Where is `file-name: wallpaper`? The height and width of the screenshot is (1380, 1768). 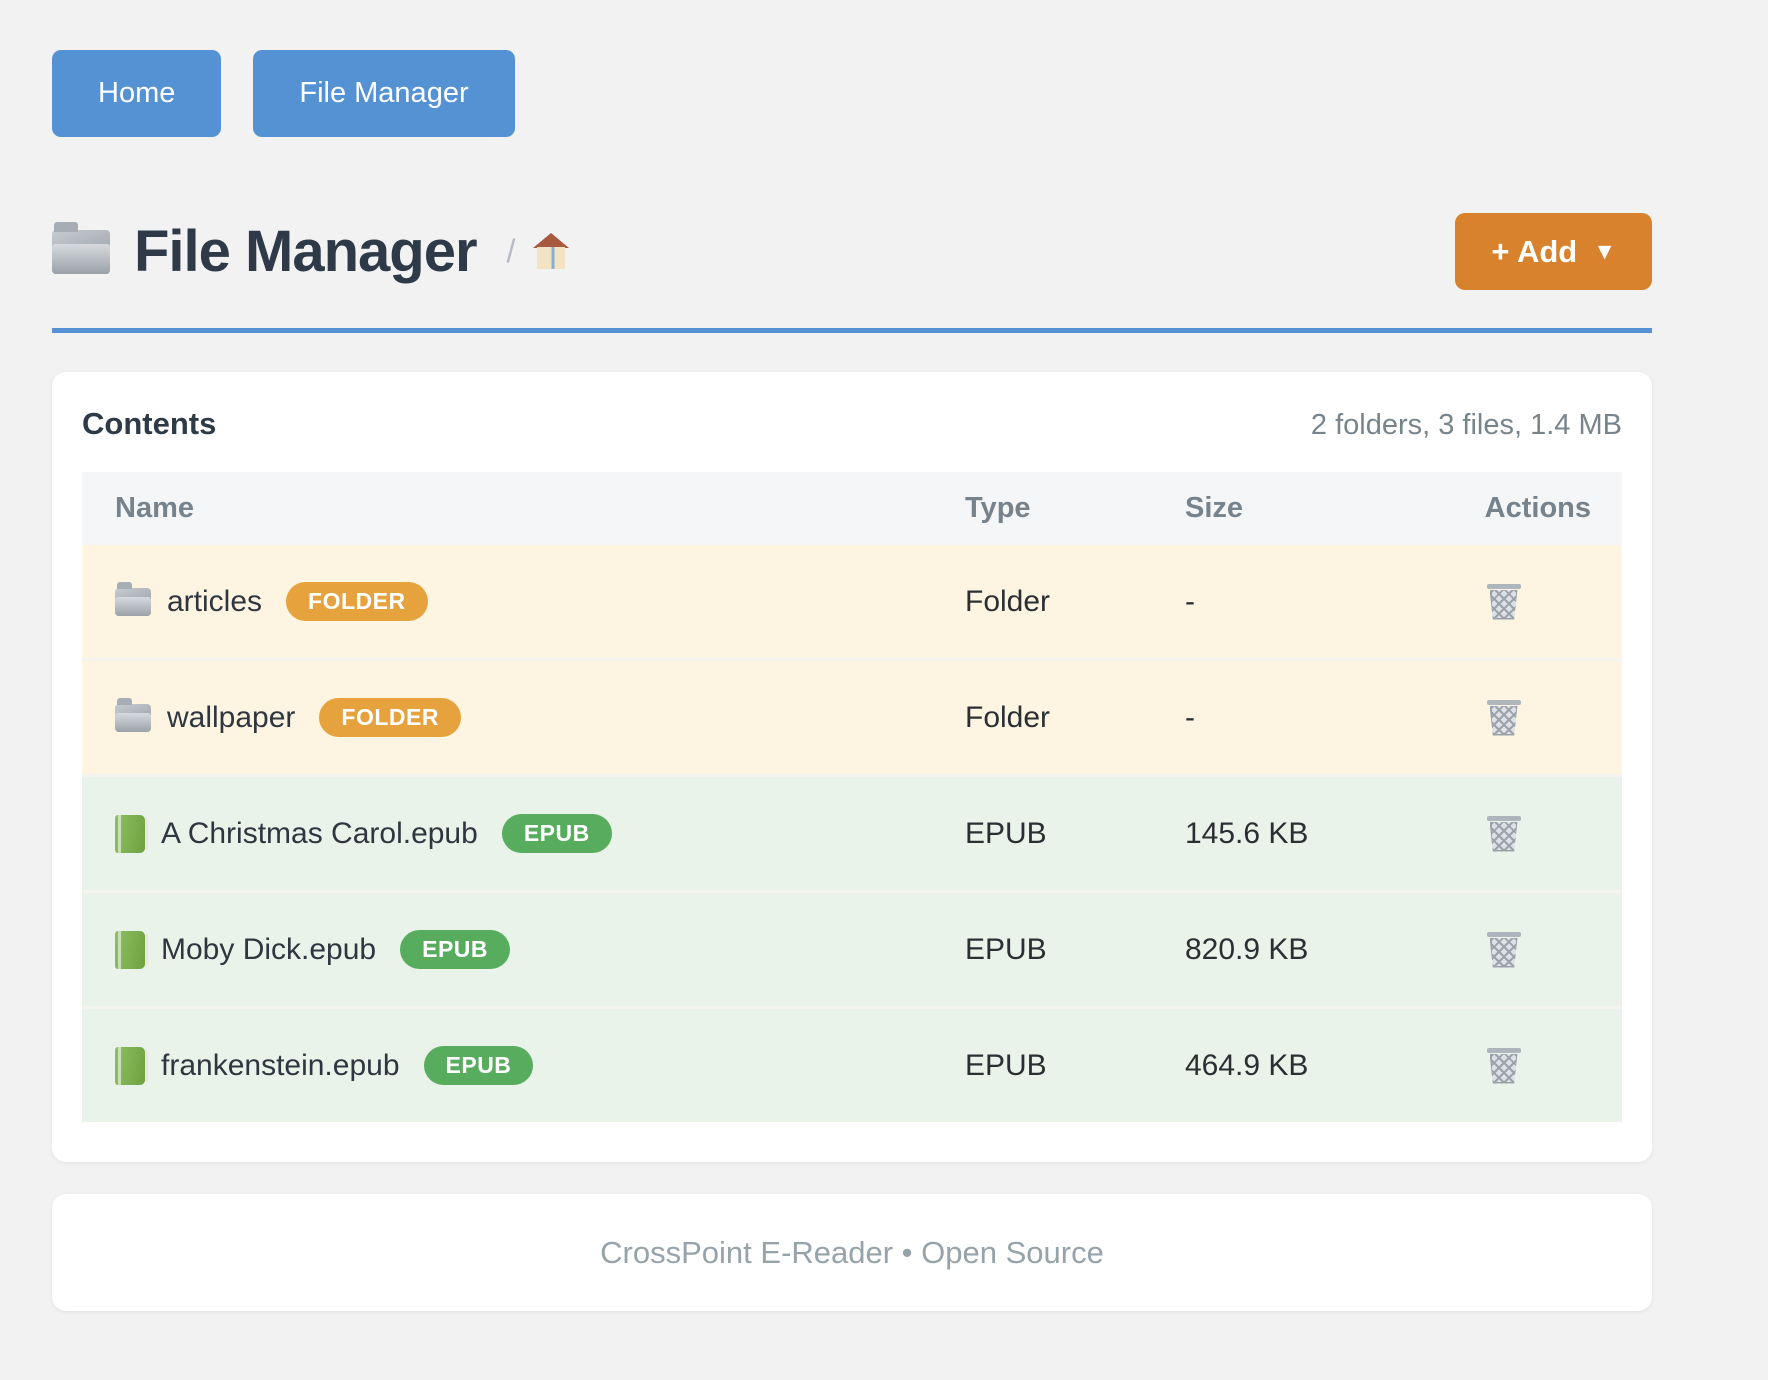 file-name: wallpaper is located at coordinates (231, 717).